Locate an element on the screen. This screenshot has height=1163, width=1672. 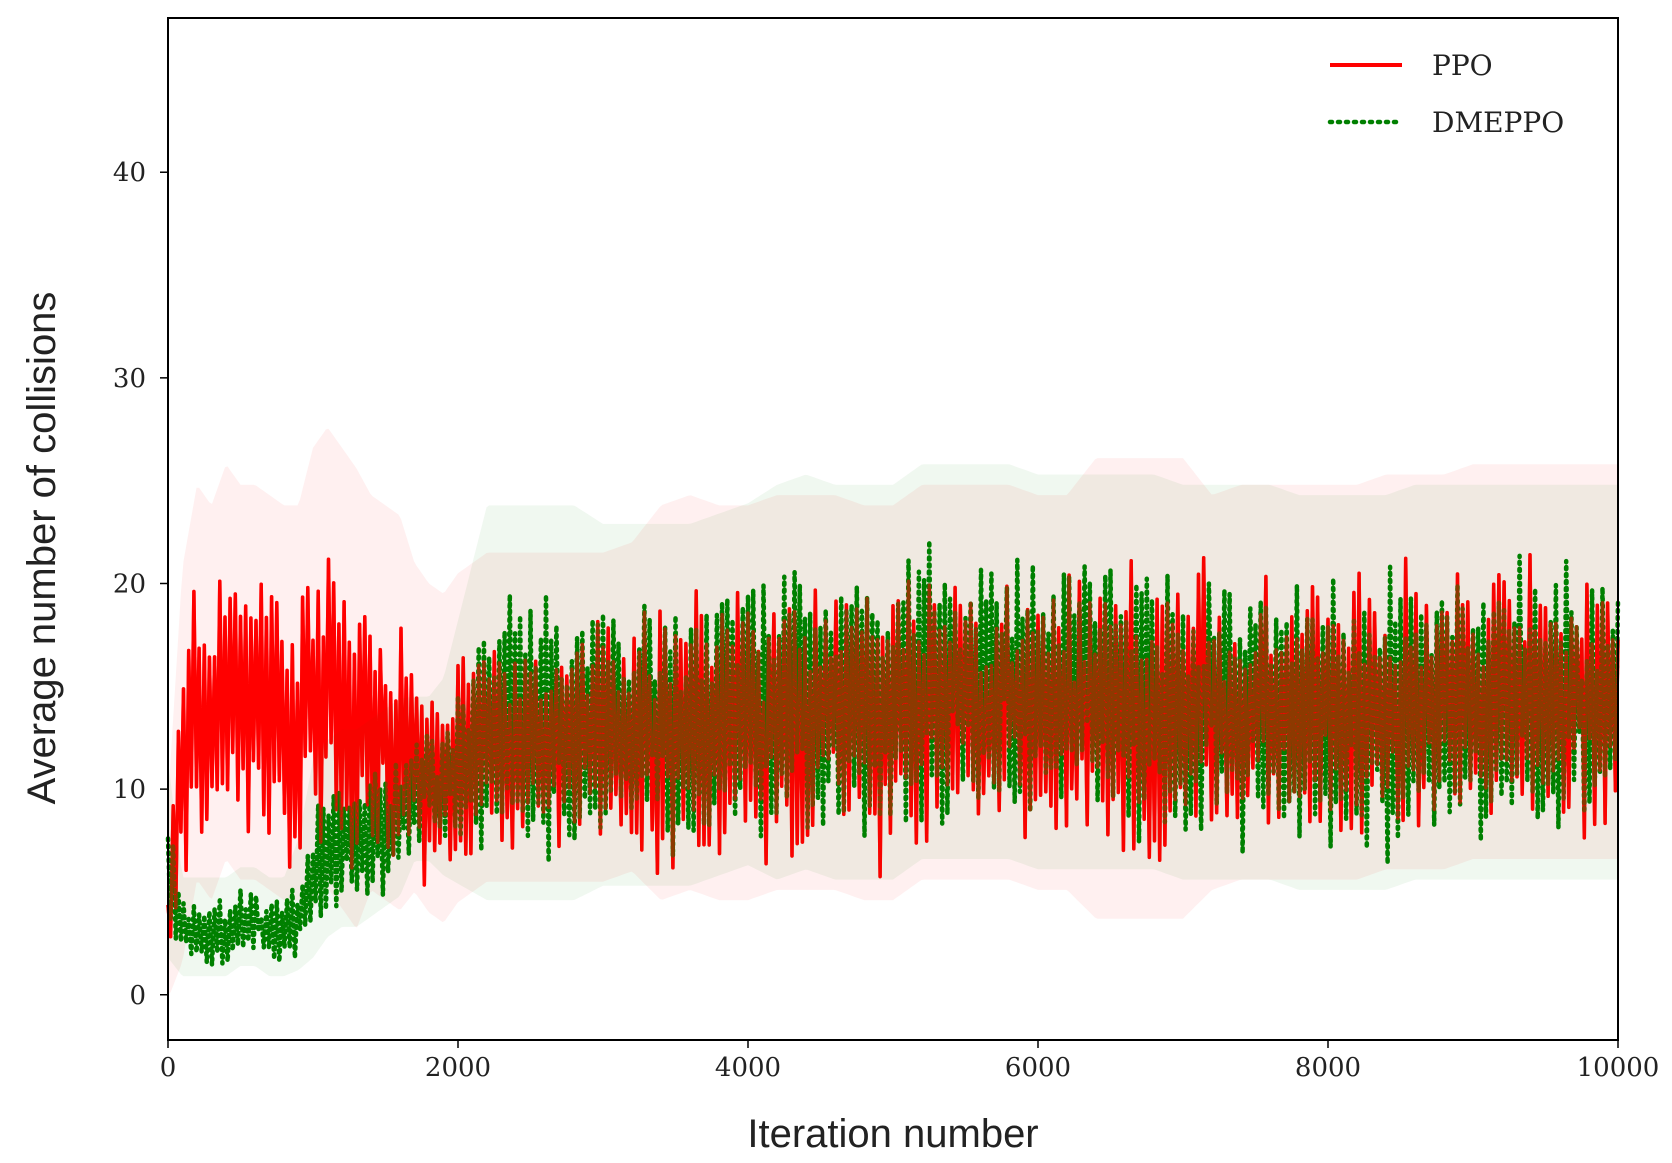
y-tick-label: 0 is located at coordinates (137, 996).